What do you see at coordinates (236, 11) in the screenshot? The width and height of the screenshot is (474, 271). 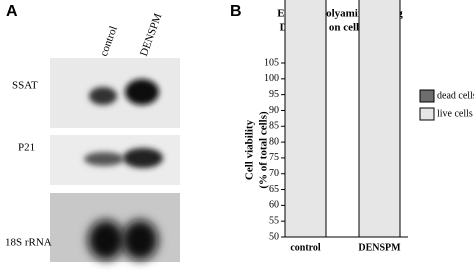 I see `panel-label: B` at bounding box center [236, 11].